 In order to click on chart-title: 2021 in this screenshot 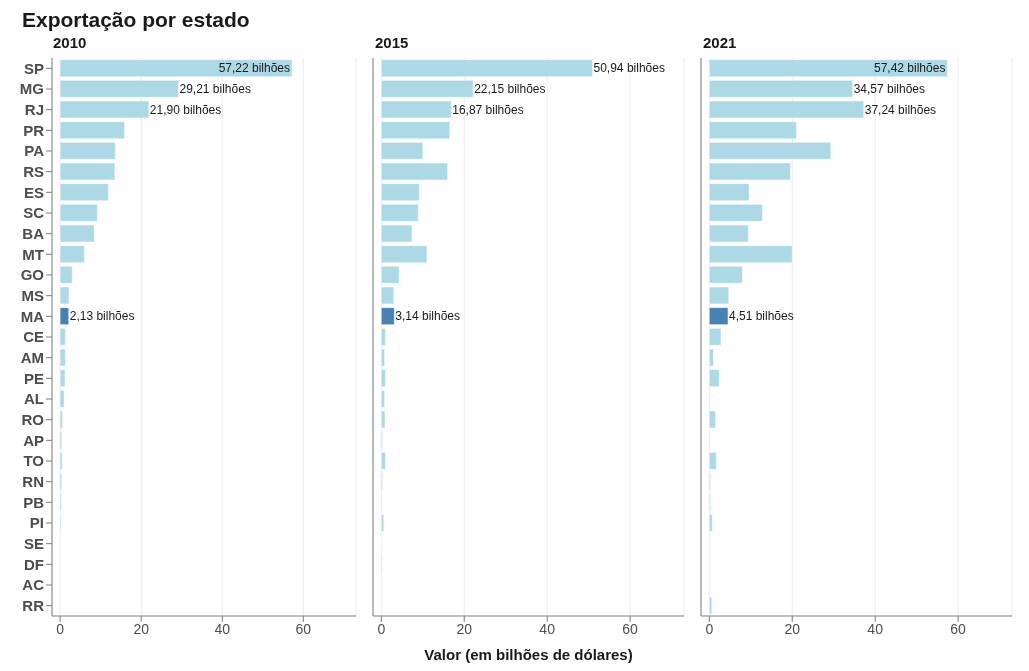, I will do `click(720, 43)`.